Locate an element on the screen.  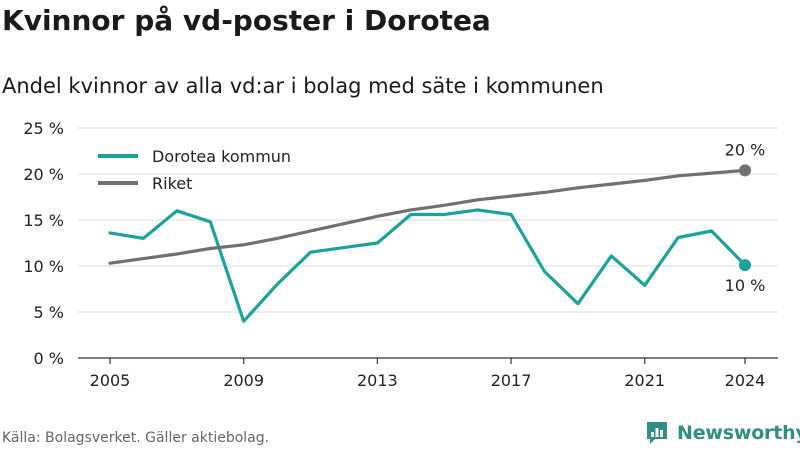
x-tick-label: 2013 is located at coordinates (377, 380).